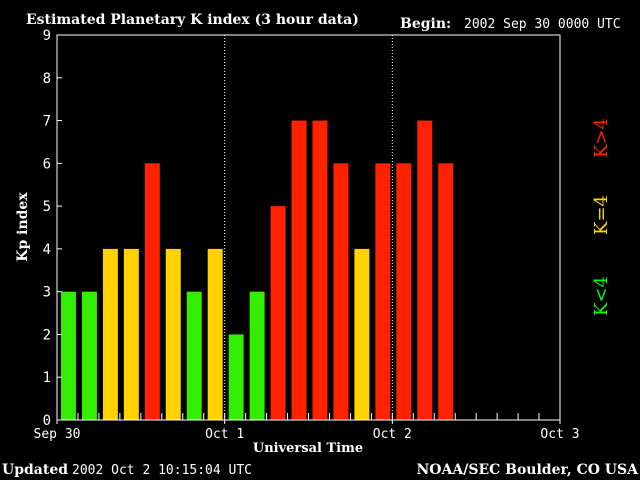 This screenshot has width=640, height=480. What do you see at coordinates (162, 470) in the screenshot?
I see `updated-value: 2002 Oct 2 10:15:04 UTC` at bounding box center [162, 470].